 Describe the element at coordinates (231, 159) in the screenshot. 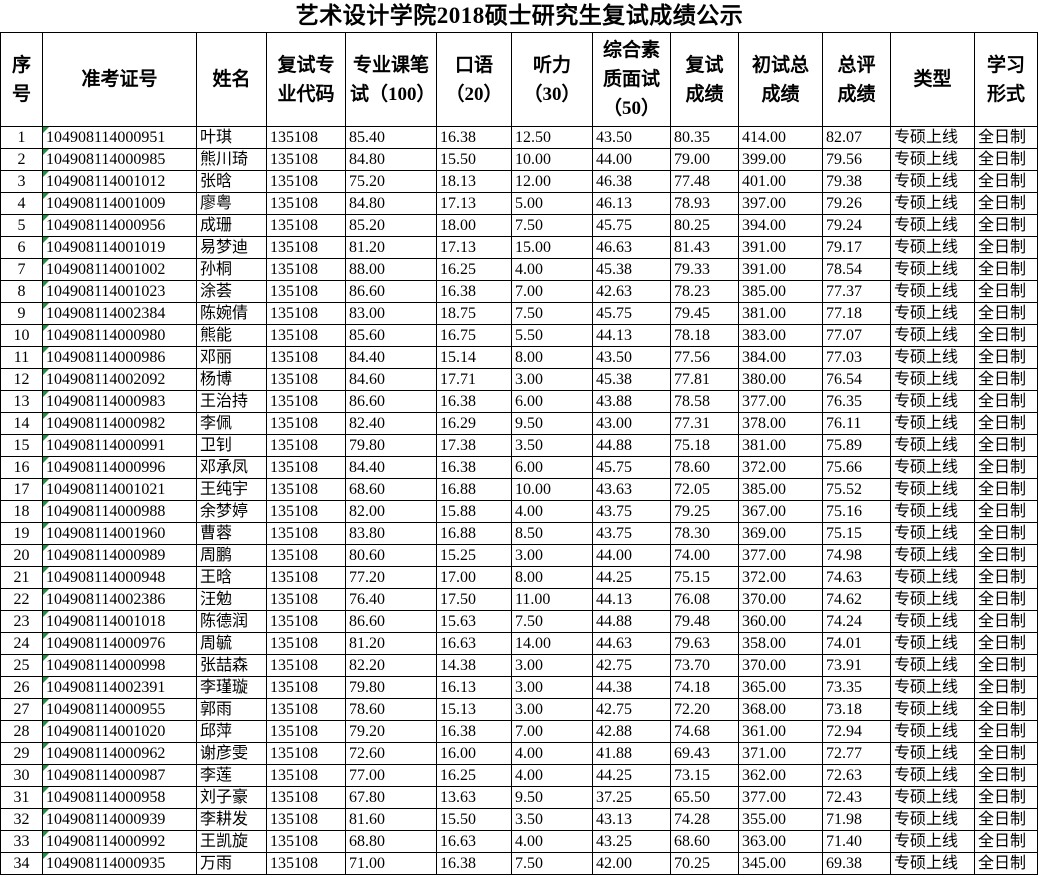

I see `cell-name: 熊川琦` at that location.